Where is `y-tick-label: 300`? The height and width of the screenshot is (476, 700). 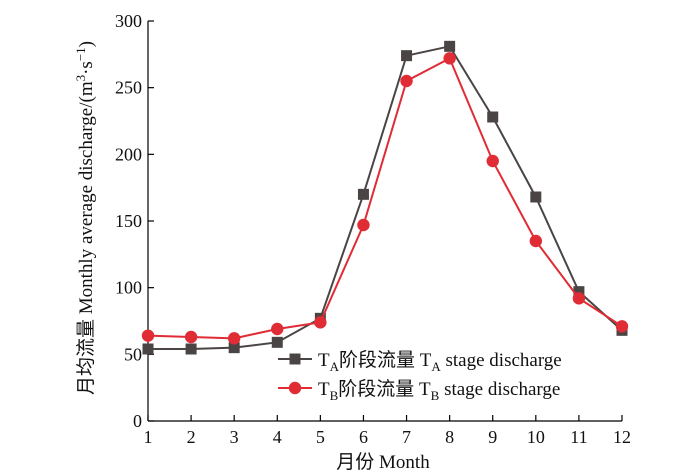
y-tick-label: 300 is located at coordinates (128, 21).